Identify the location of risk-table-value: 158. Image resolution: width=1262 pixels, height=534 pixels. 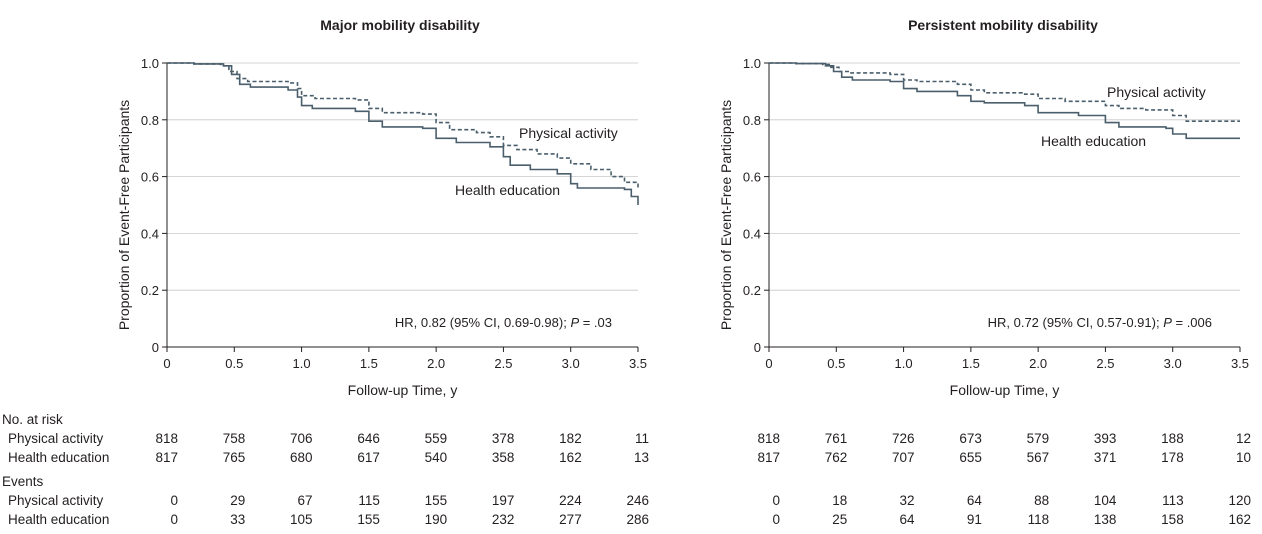
(1172, 519).